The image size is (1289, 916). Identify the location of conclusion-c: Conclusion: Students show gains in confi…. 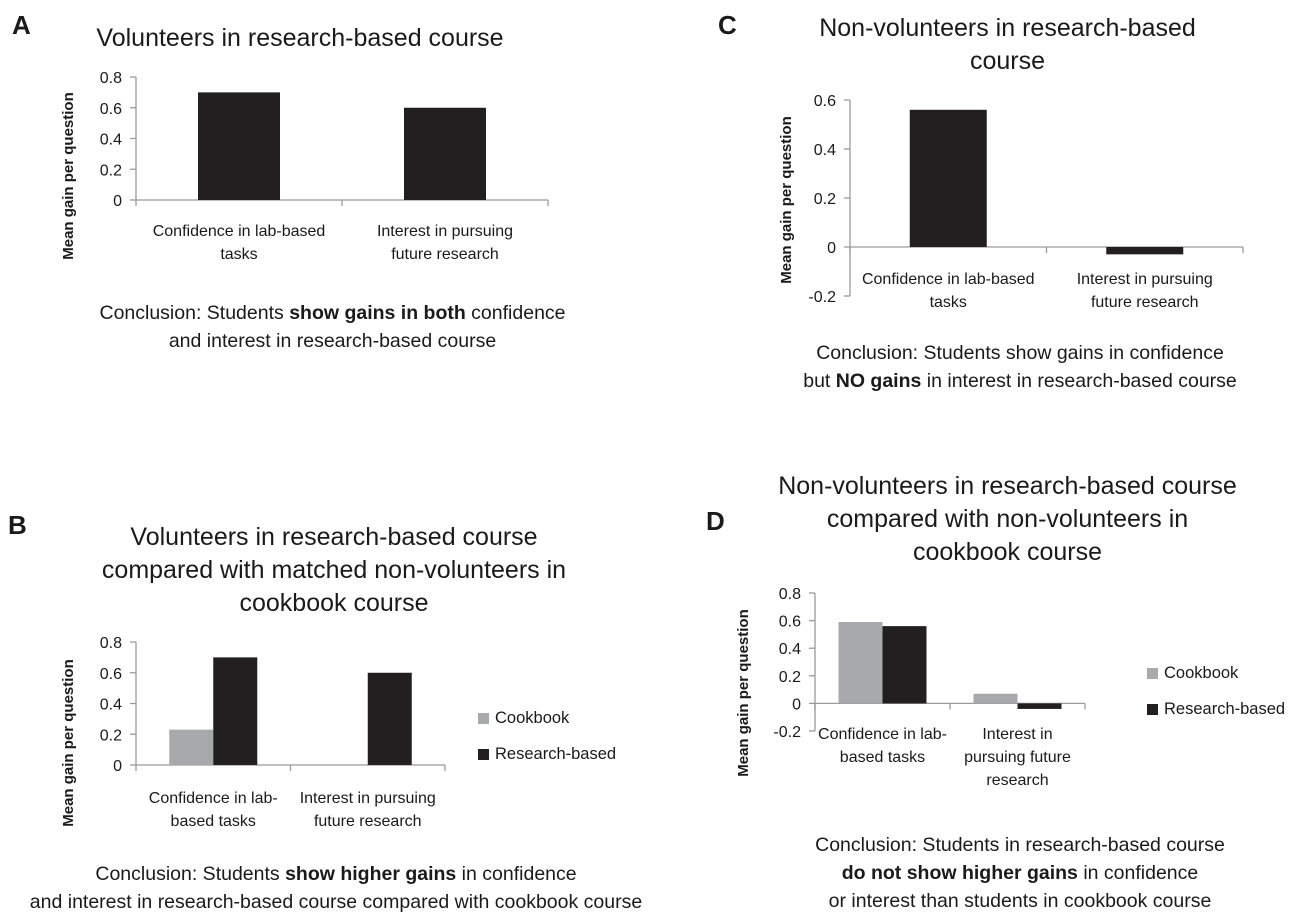
(1020, 367).